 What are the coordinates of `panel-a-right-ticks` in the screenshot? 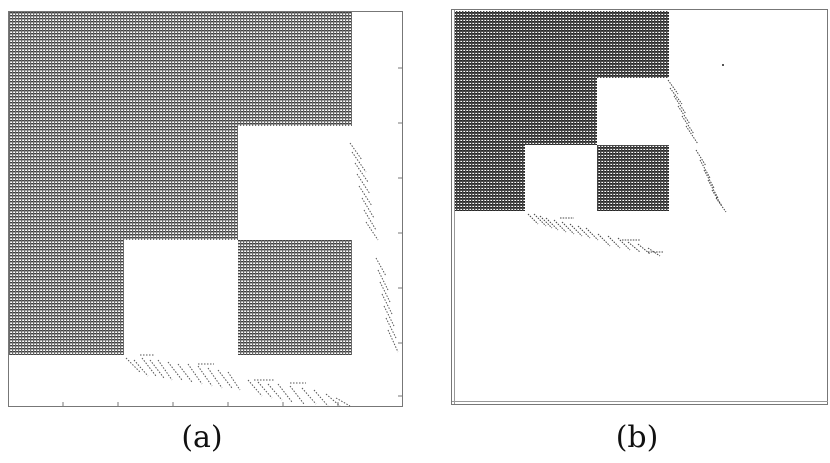 It's located at (400, 232).